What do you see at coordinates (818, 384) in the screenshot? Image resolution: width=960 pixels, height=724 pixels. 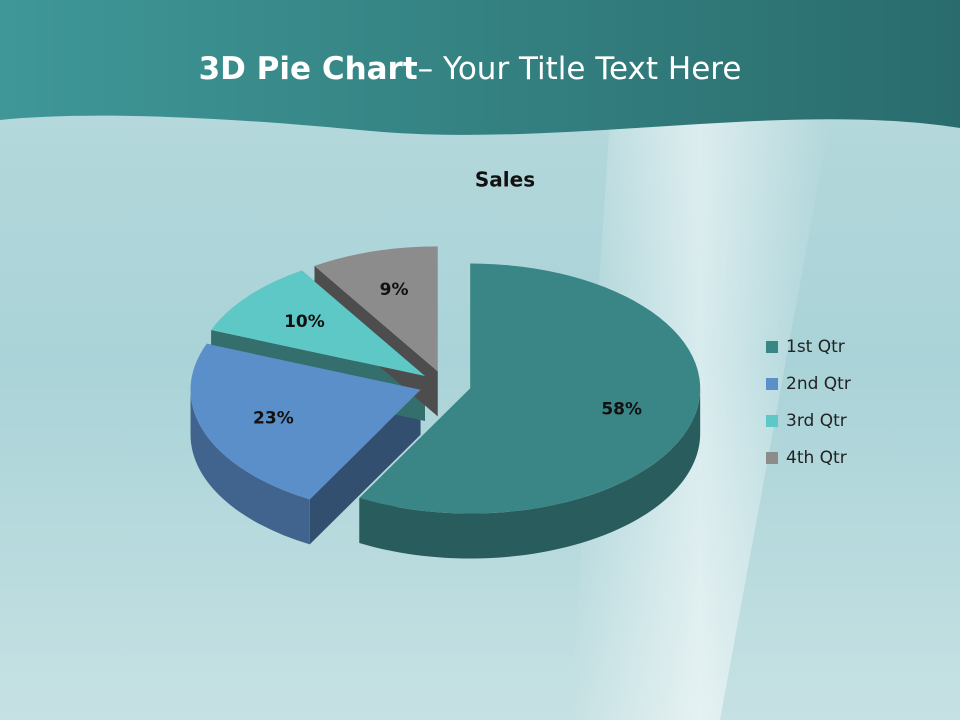 I see `legend-label: 2nd Qtr` at bounding box center [818, 384].